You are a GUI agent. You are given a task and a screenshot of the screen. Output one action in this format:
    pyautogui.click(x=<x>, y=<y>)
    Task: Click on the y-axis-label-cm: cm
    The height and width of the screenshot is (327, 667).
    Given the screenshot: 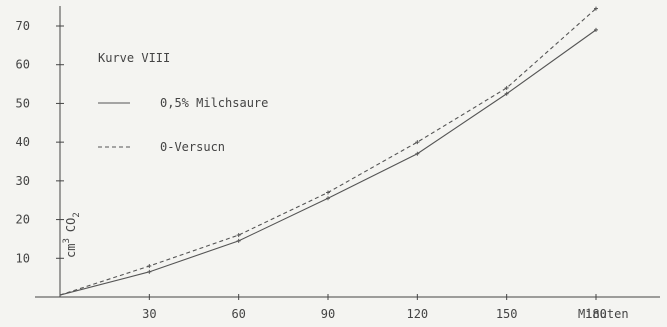 What is the action you would take?
    pyautogui.click(x=71, y=251)
    